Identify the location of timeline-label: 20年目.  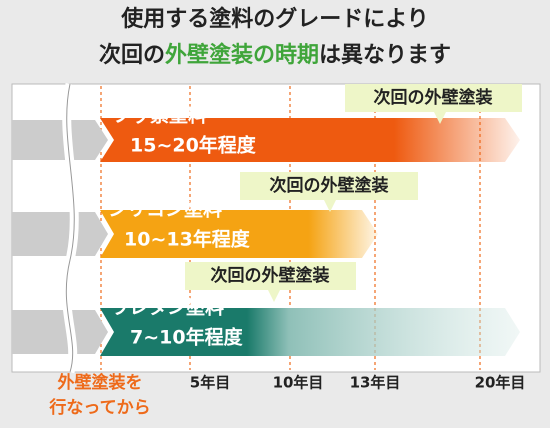
(500, 383).